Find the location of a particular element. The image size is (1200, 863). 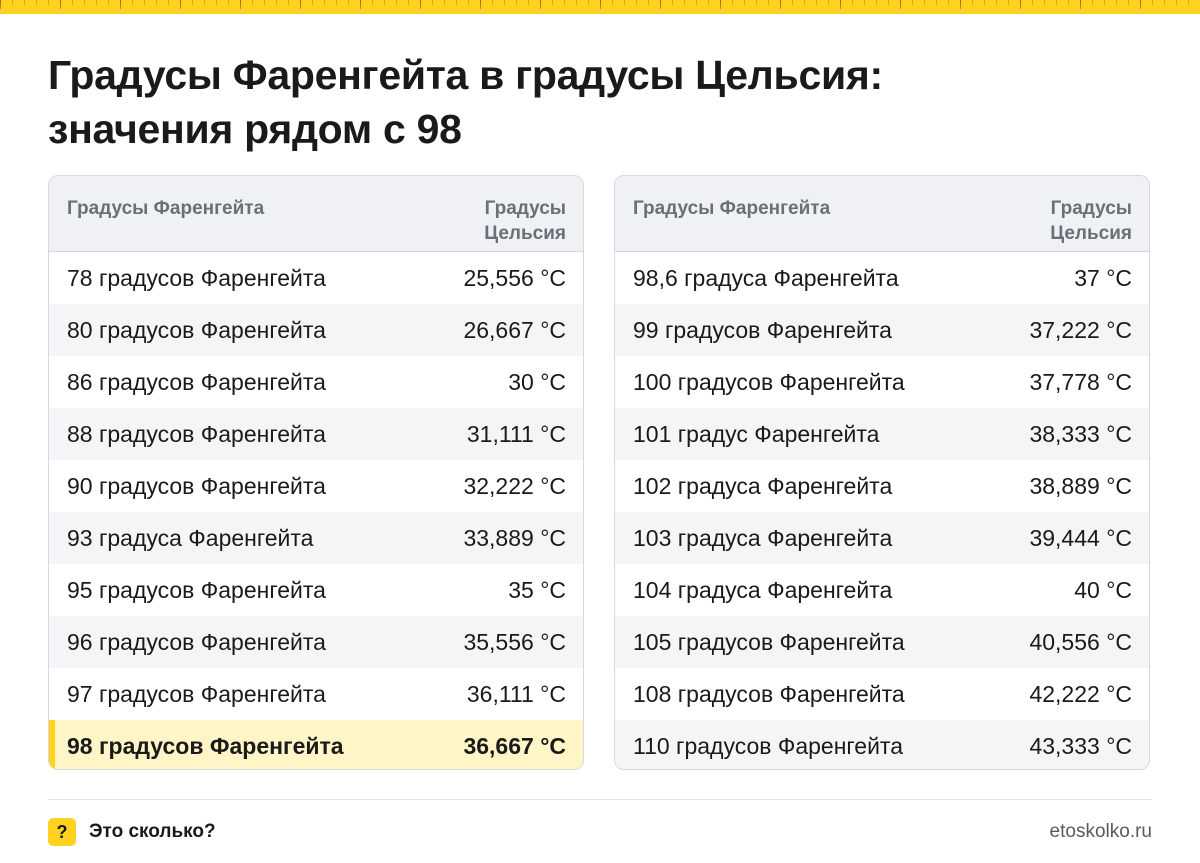

fahrenheit-cell: 102 градуса Фаренгейта is located at coordinates (763, 486).